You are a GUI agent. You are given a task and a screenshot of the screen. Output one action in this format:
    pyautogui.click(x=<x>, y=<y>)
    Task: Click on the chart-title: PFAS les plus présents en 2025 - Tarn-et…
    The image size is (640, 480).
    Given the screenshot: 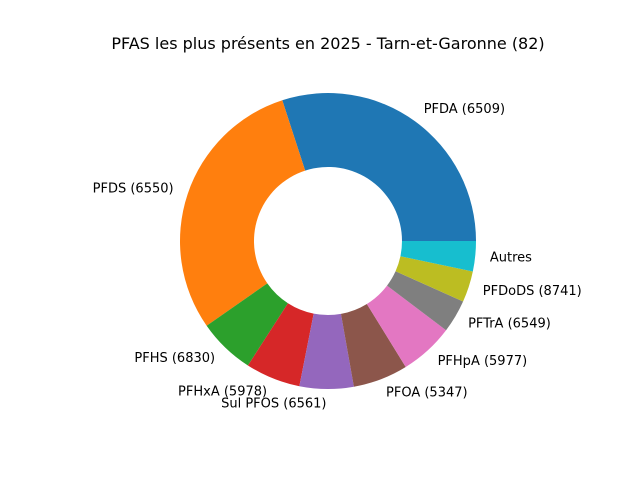 What is the action you would take?
    pyautogui.click(x=327, y=43)
    